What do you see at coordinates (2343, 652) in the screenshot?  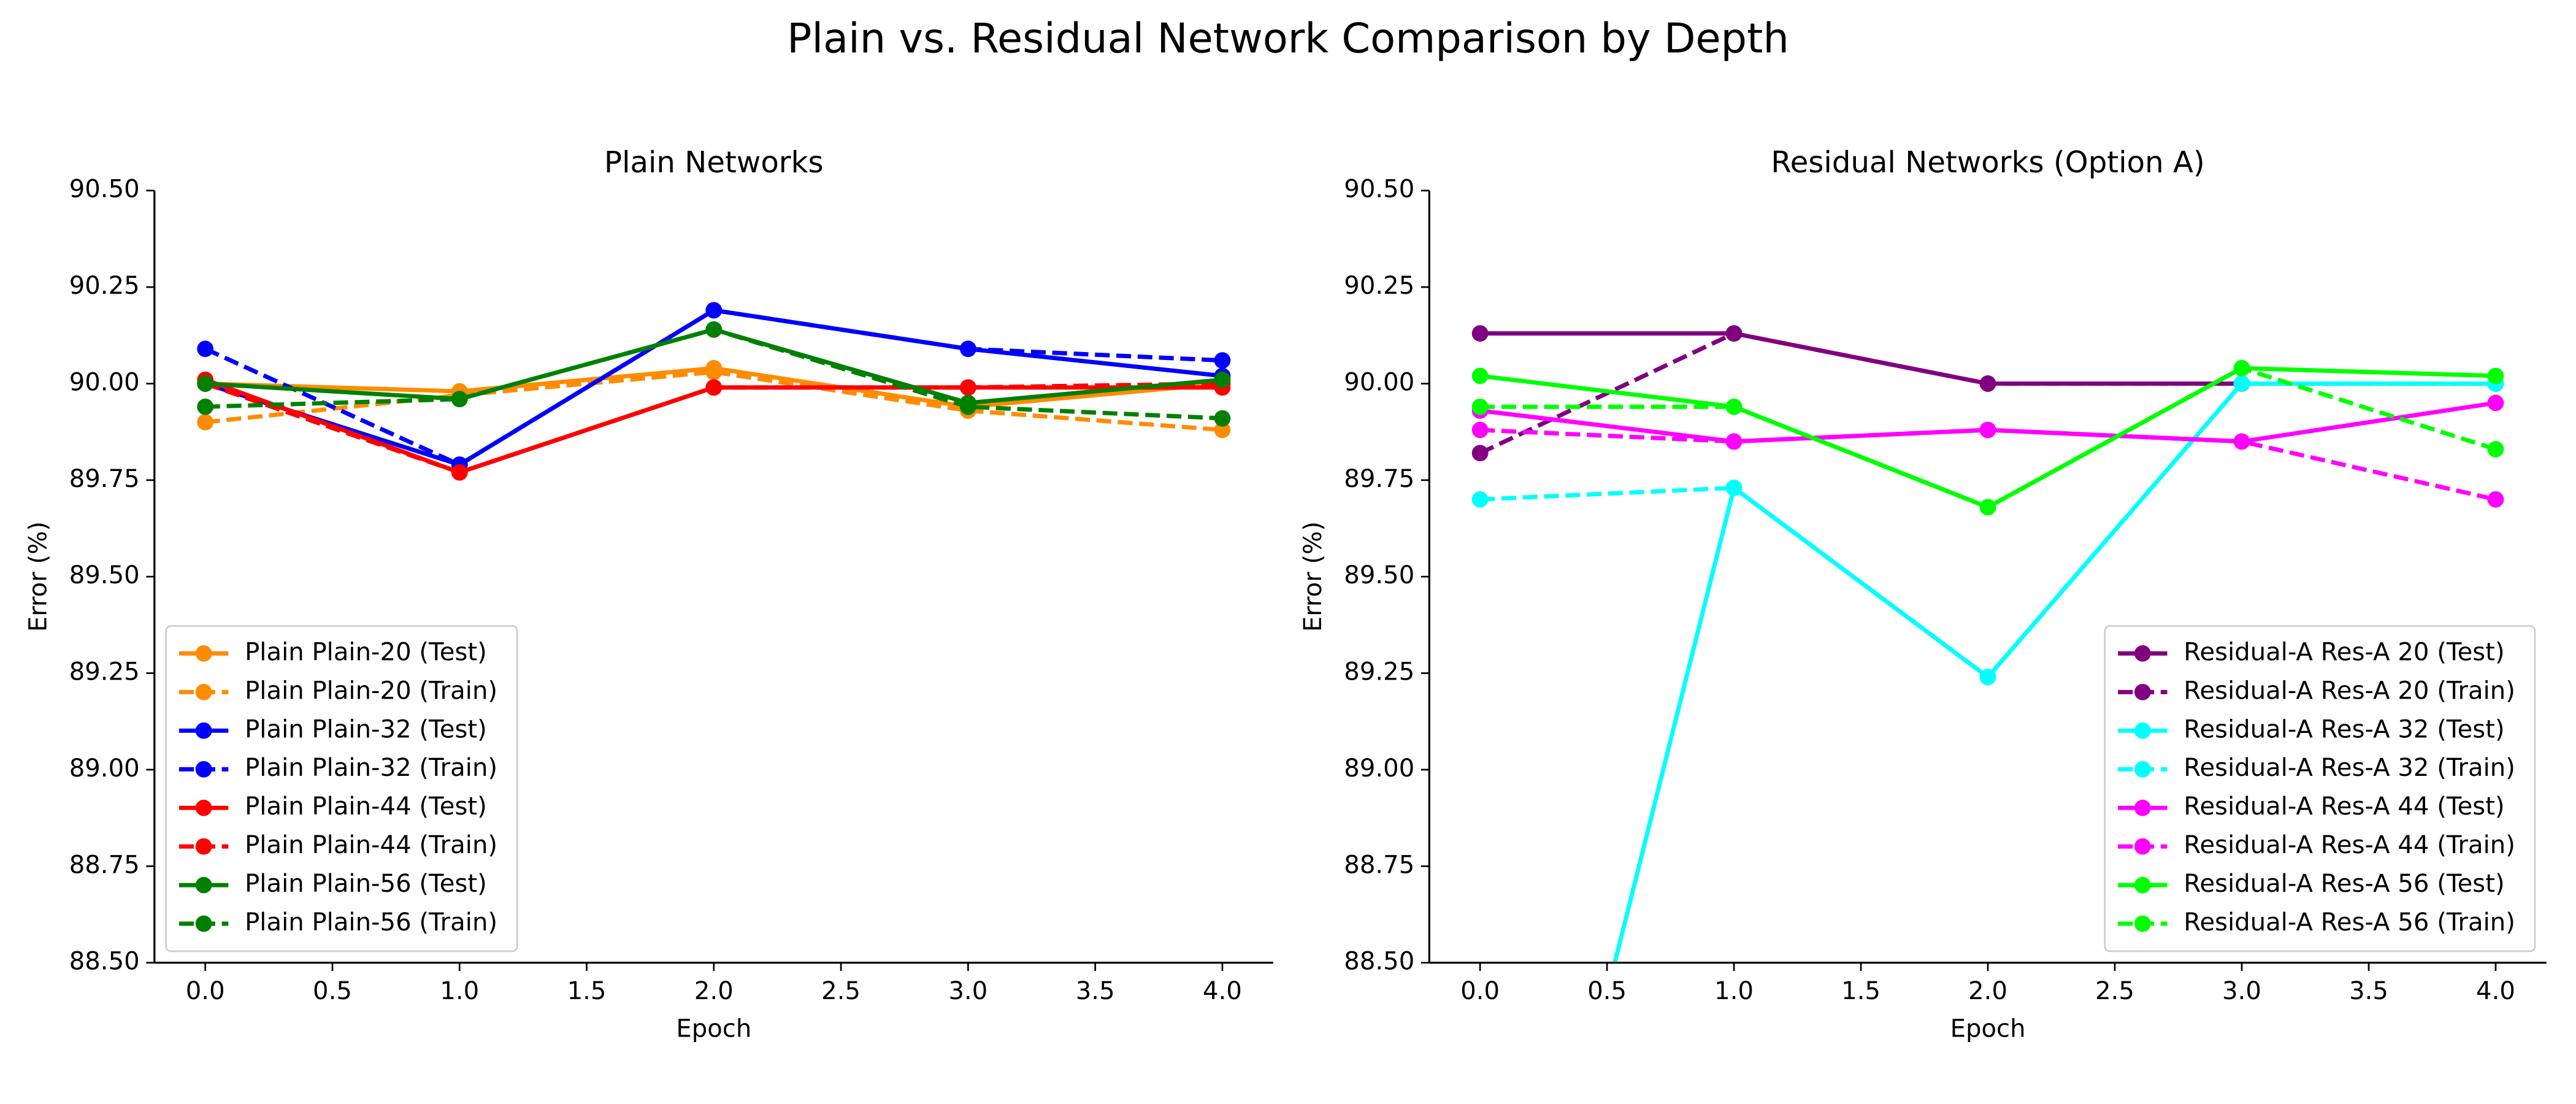 I see `legend-label: Residual-A Res-A 20 (Test)` at bounding box center [2343, 652].